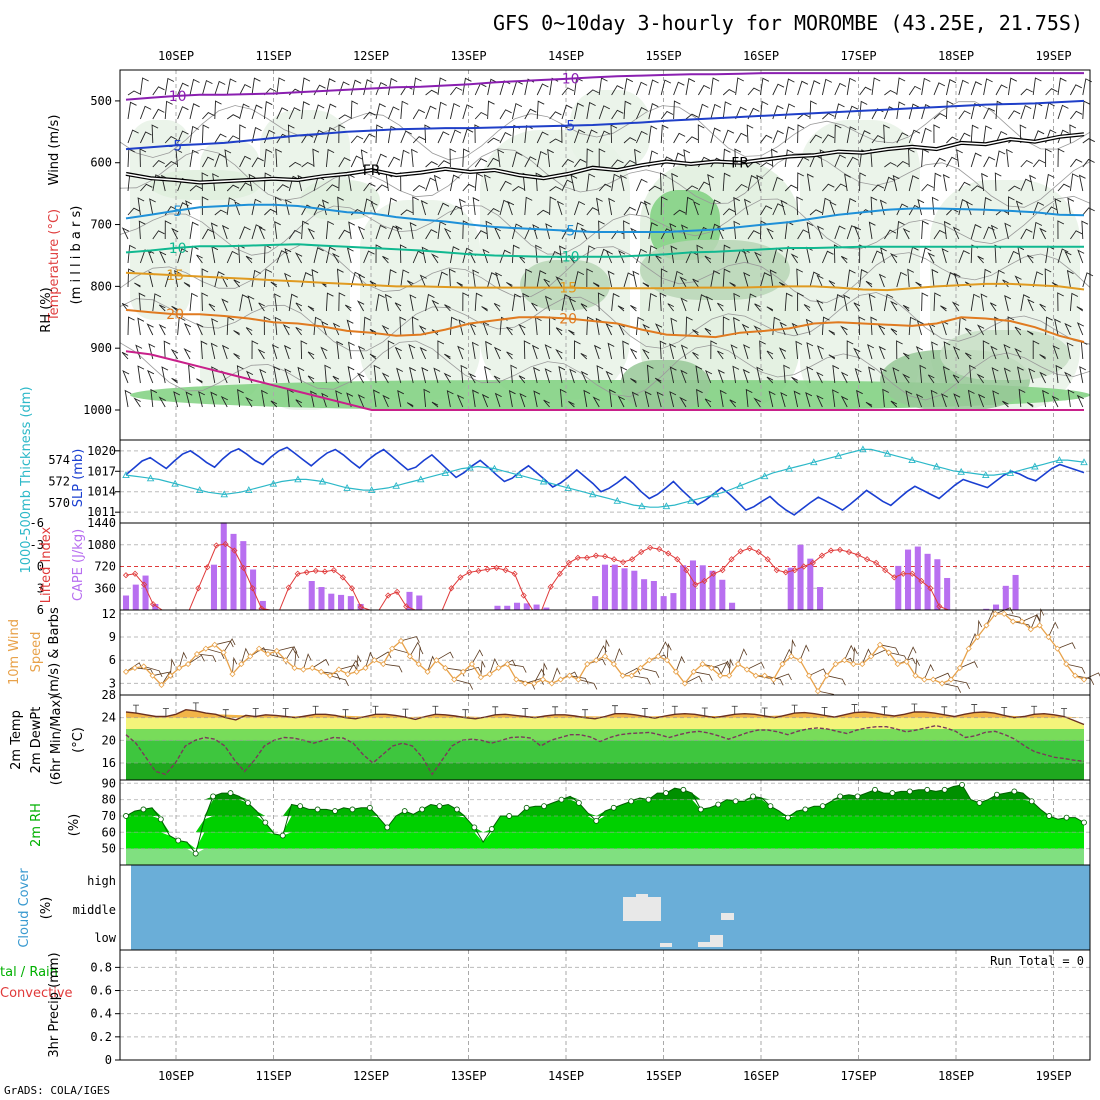 The width and height of the screenshot is (1100, 1100). I want to click on cape-tick-label: 1440, so click(101, 523).